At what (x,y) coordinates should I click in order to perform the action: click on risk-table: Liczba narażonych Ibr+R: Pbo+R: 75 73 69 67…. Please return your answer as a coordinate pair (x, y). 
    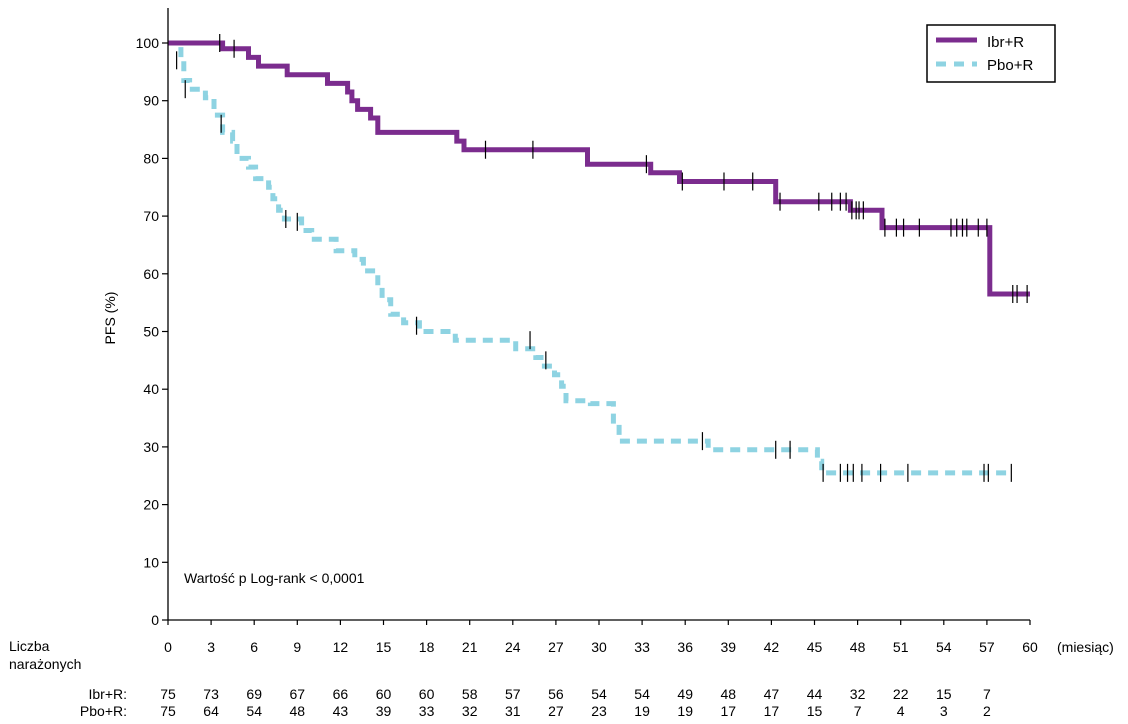
    Looking at the image, I should click on (500, 678).